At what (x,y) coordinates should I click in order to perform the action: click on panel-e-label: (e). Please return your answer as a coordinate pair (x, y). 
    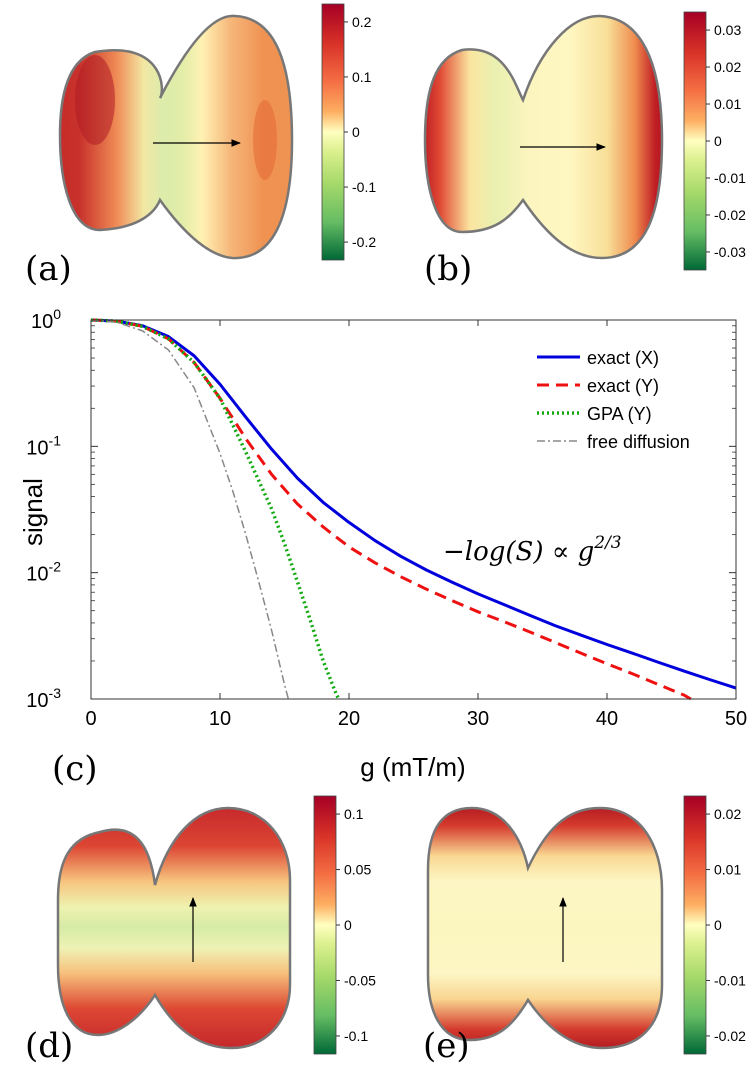
    Looking at the image, I should click on (446, 1046).